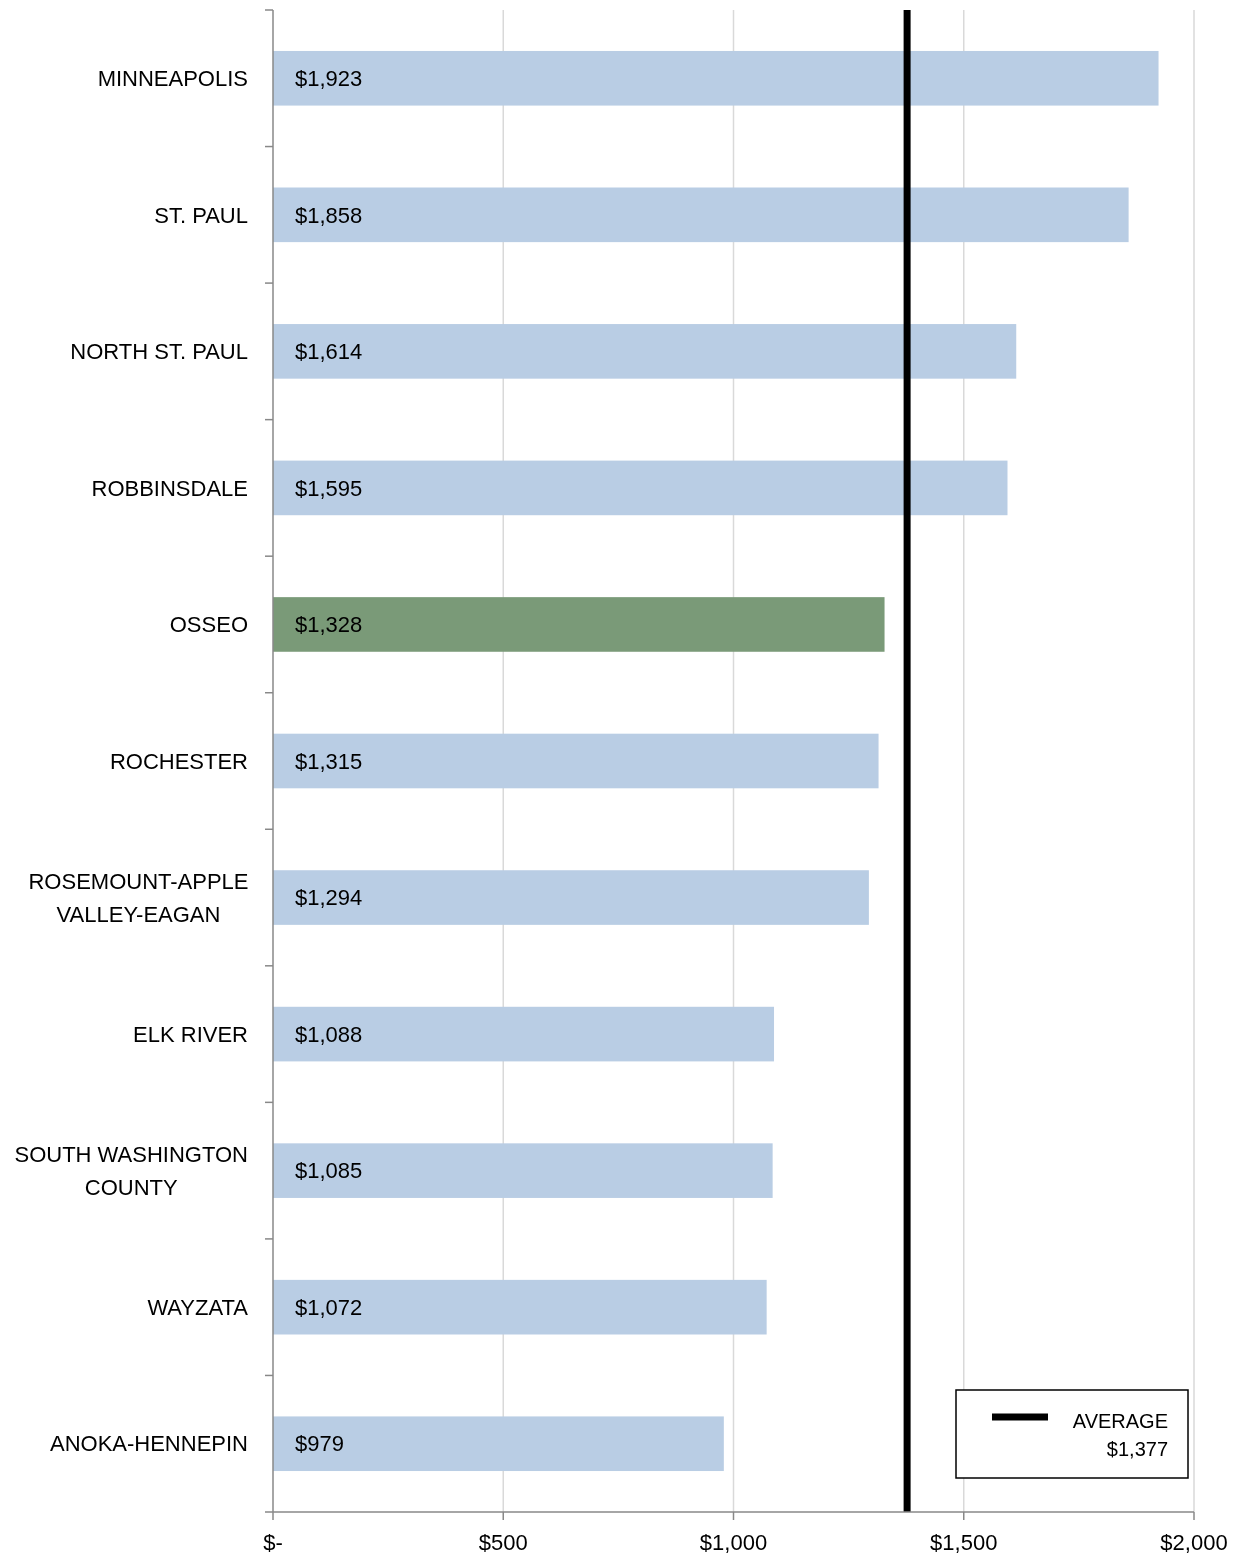 The image size is (1244, 1562). What do you see at coordinates (329, 78) in the screenshot?
I see `data-label: $1,923` at bounding box center [329, 78].